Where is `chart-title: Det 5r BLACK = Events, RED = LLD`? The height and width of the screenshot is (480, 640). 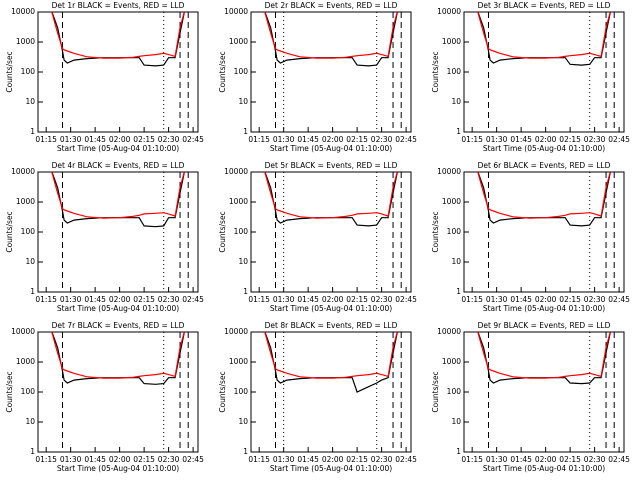 chart-title: Det 5r BLACK = Events, RED = LLD is located at coordinates (331, 165).